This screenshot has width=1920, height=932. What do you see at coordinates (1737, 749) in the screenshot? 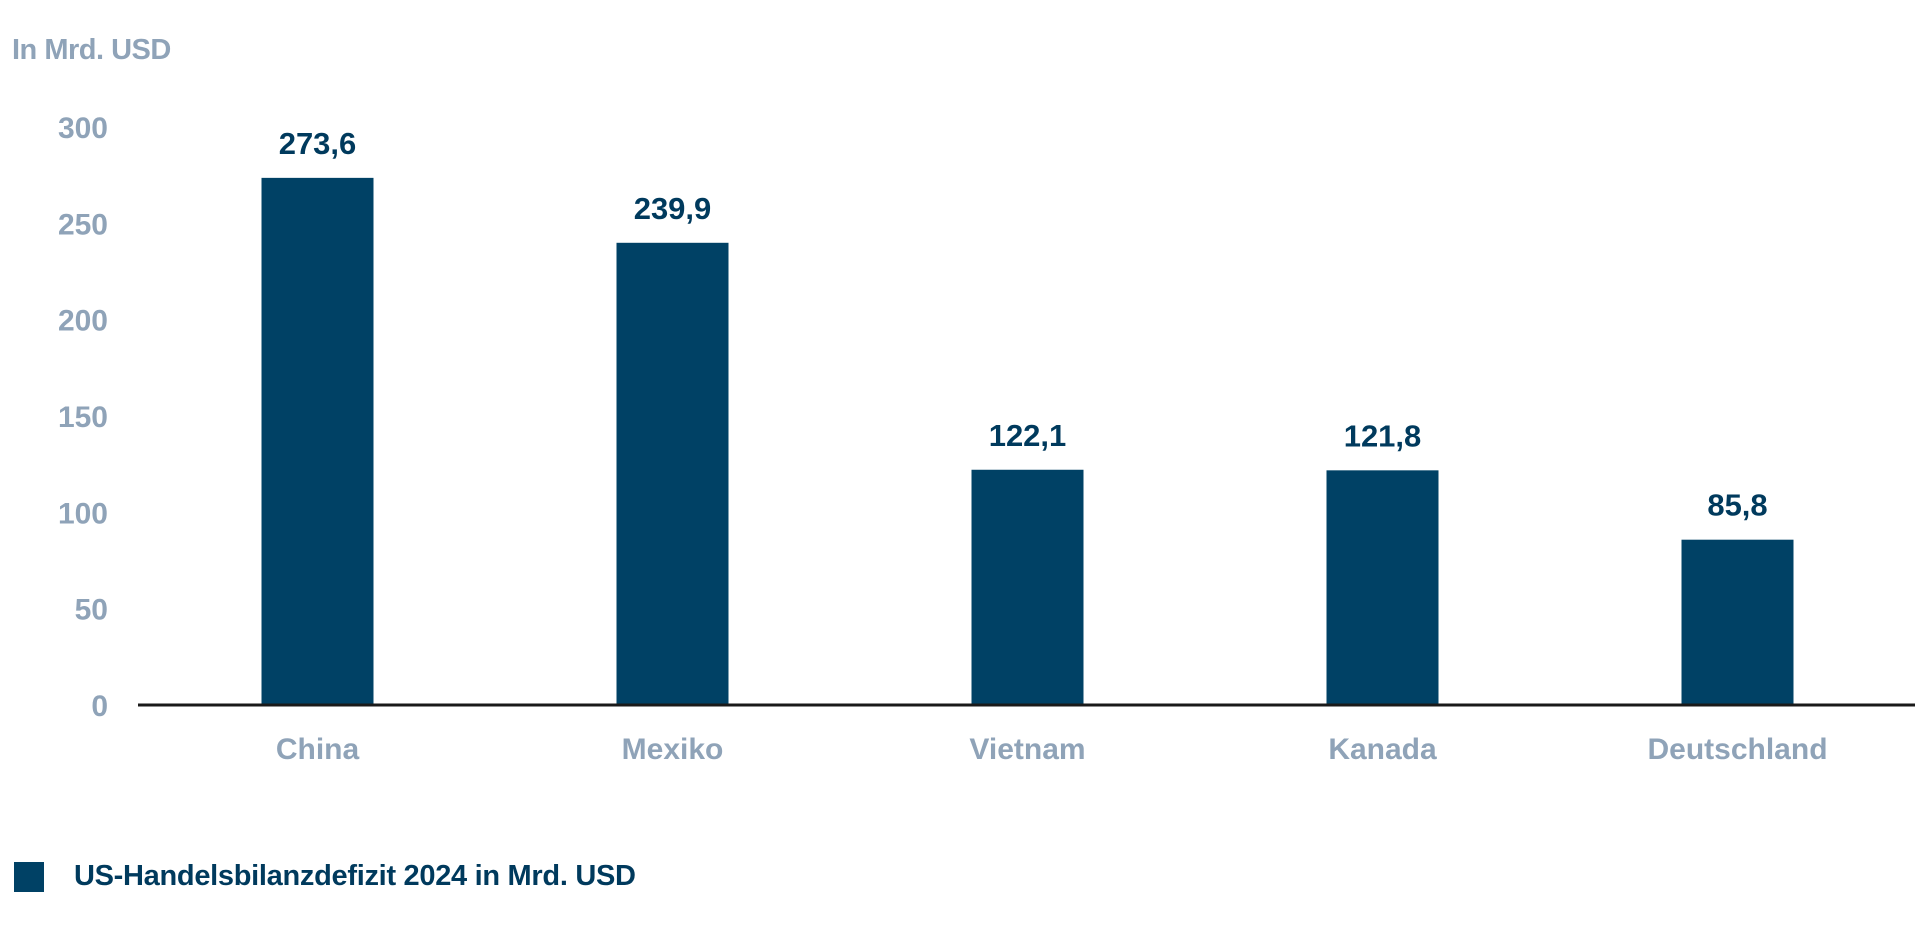
I see `x-tick-label: Deutschland` at bounding box center [1737, 749].